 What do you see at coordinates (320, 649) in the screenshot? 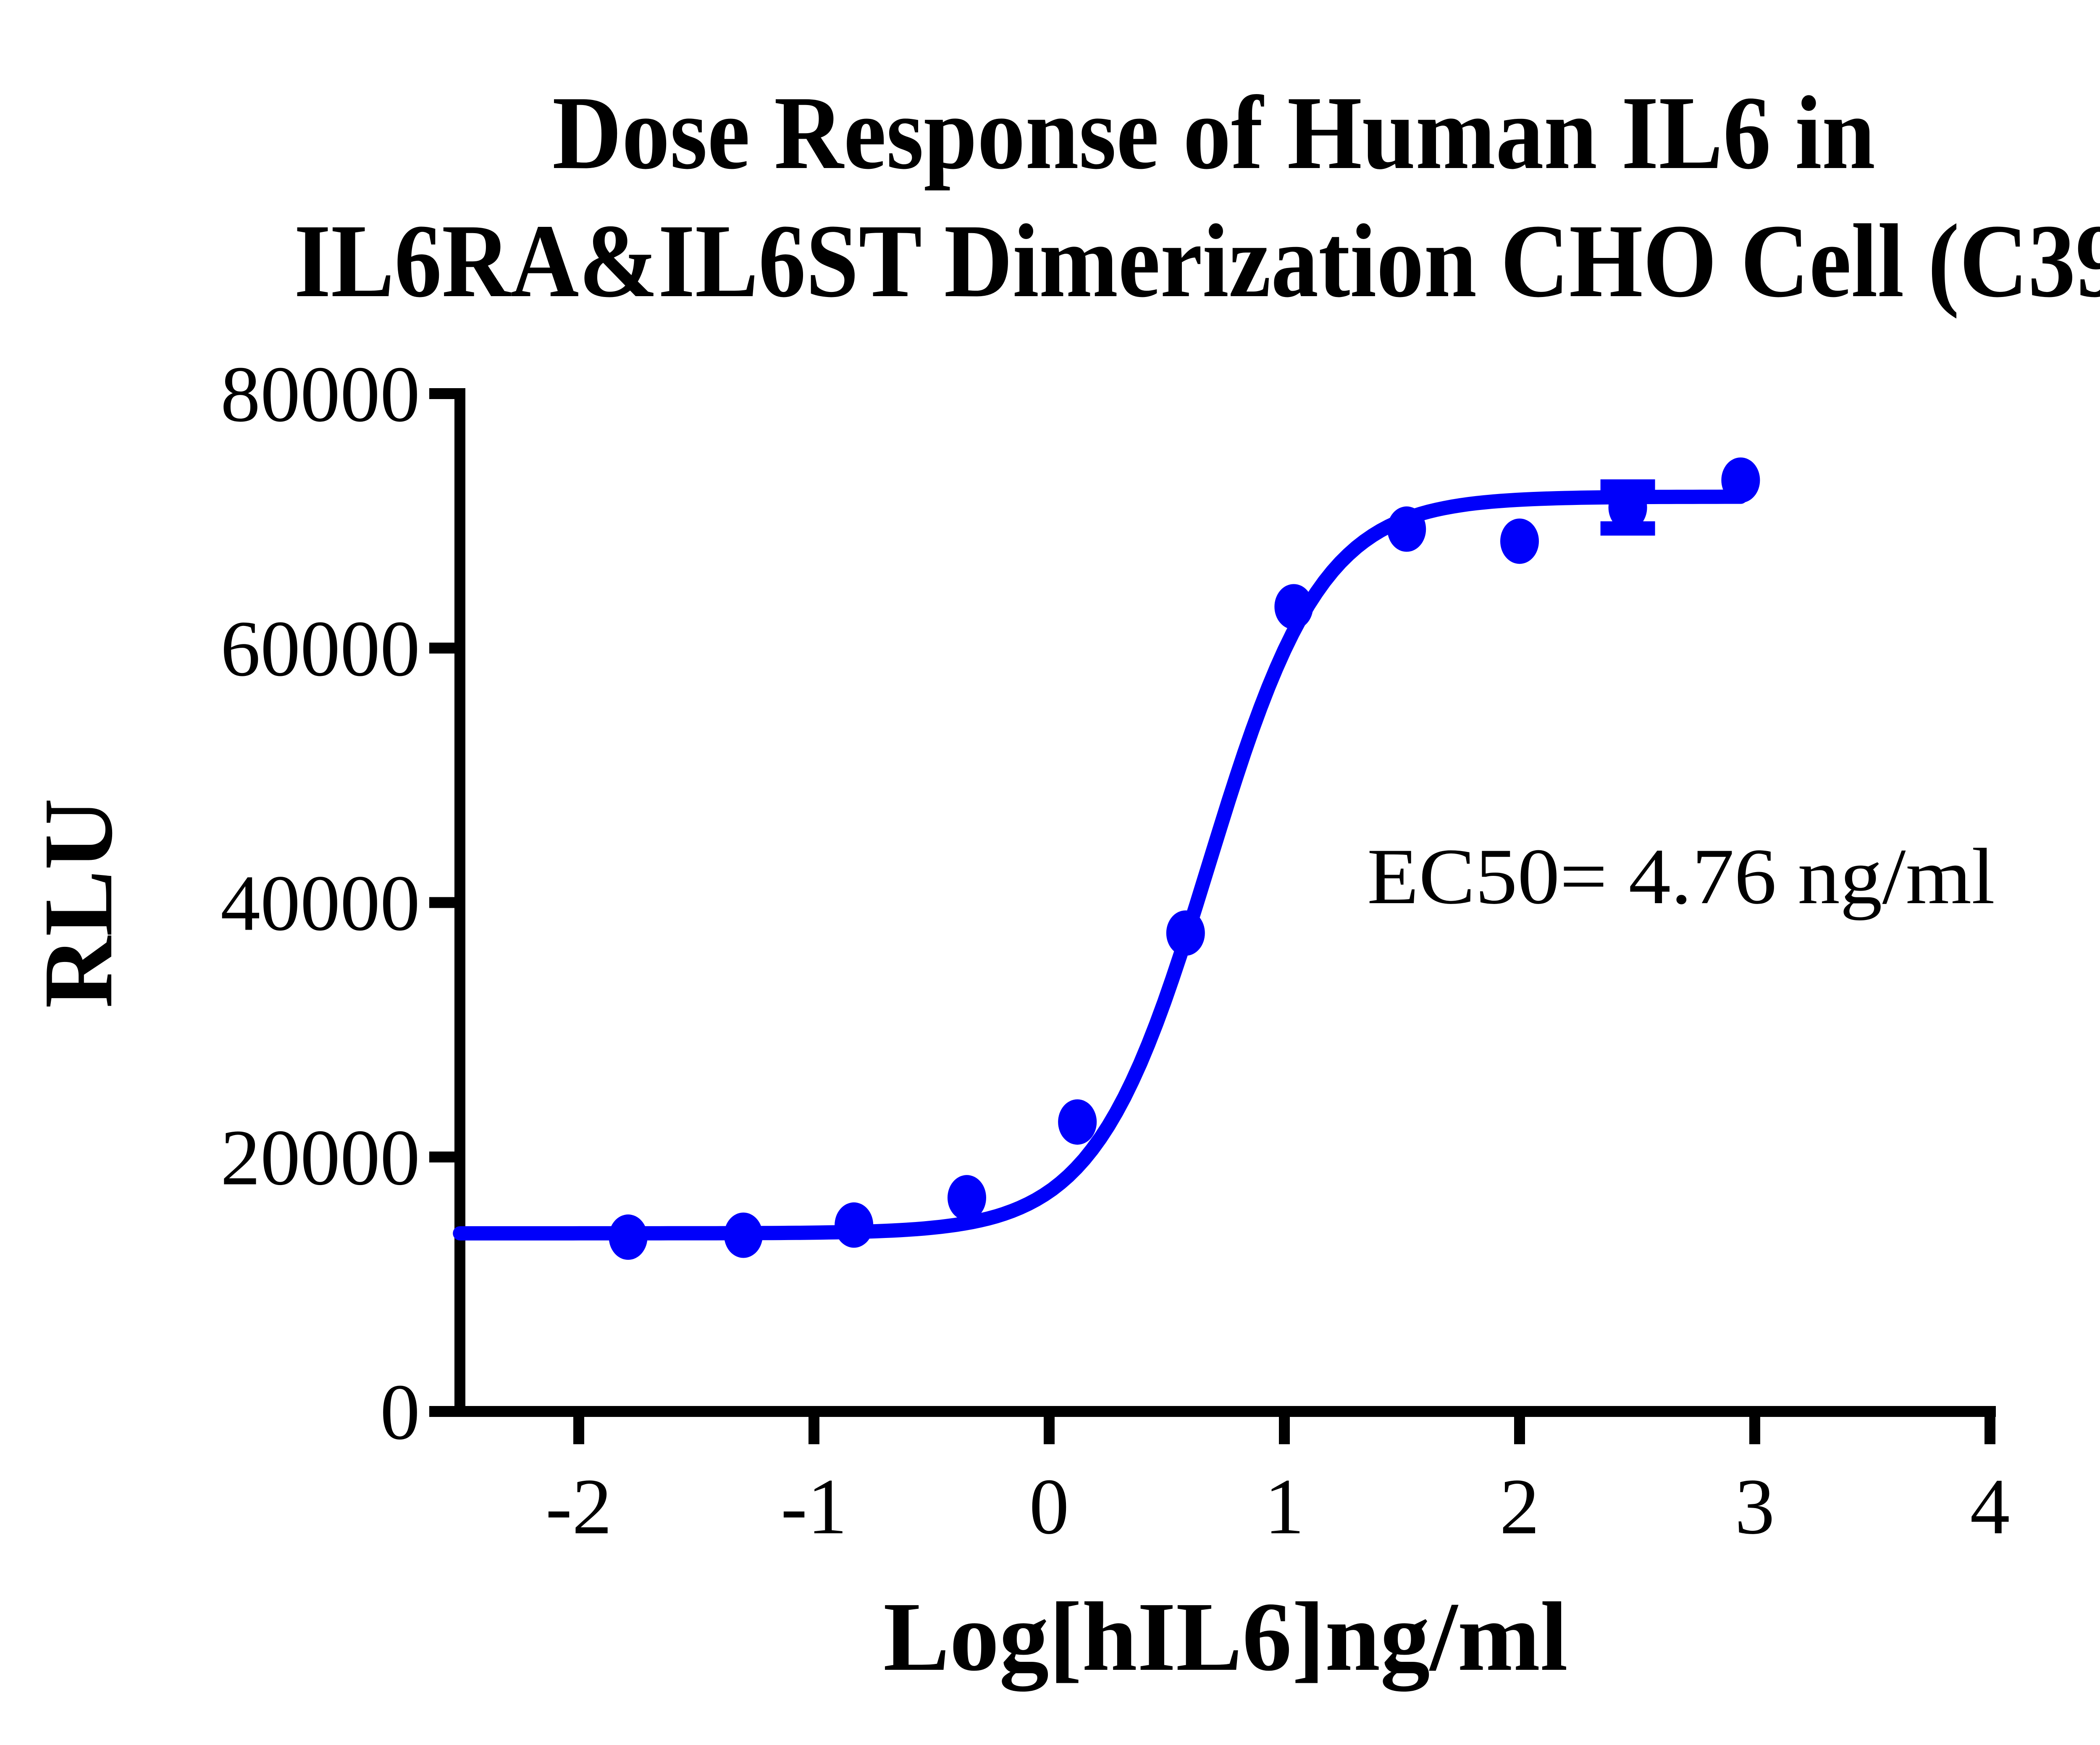
I see `y-tick-label: 60000` at bounding box center [320, 649].